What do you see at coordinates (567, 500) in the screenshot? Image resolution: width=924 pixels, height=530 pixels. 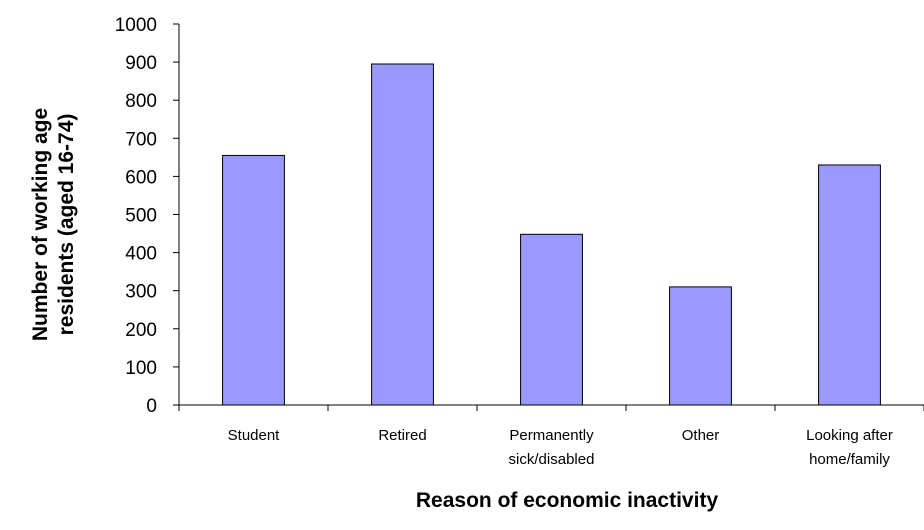 I see `x-axis-title: Reason of economic inactivity` at bounding box center [567, 500].